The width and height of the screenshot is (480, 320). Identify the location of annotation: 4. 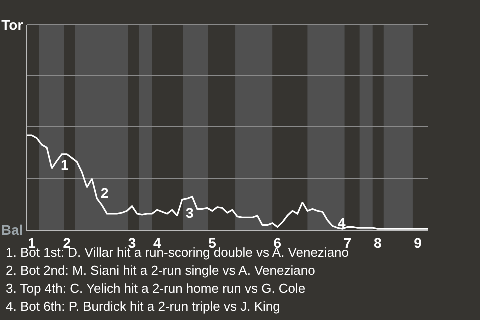
(342, 223).